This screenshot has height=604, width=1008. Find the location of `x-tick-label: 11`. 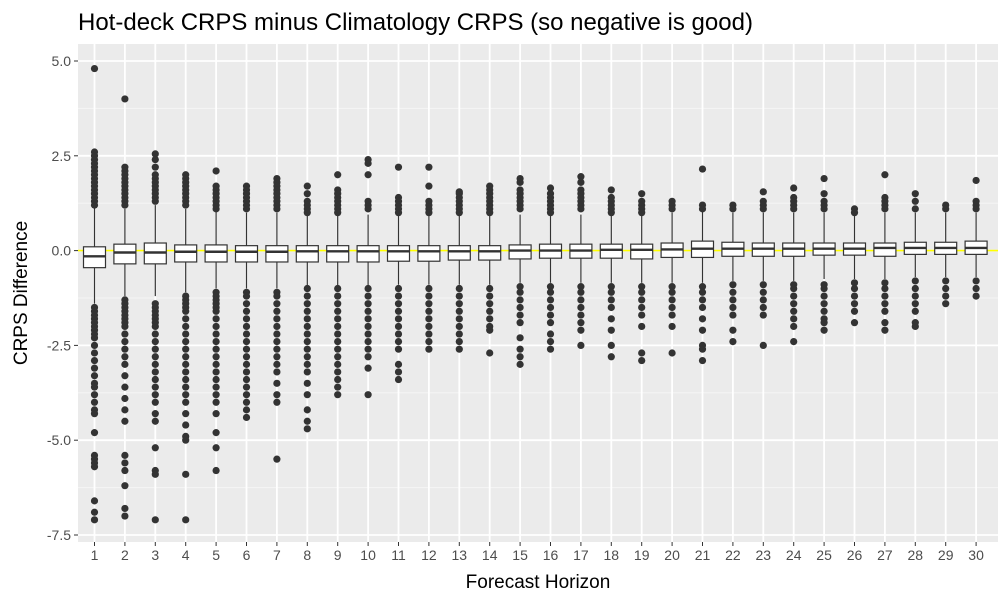

x-tick-label: 11 is located at coordinates (398, 555).